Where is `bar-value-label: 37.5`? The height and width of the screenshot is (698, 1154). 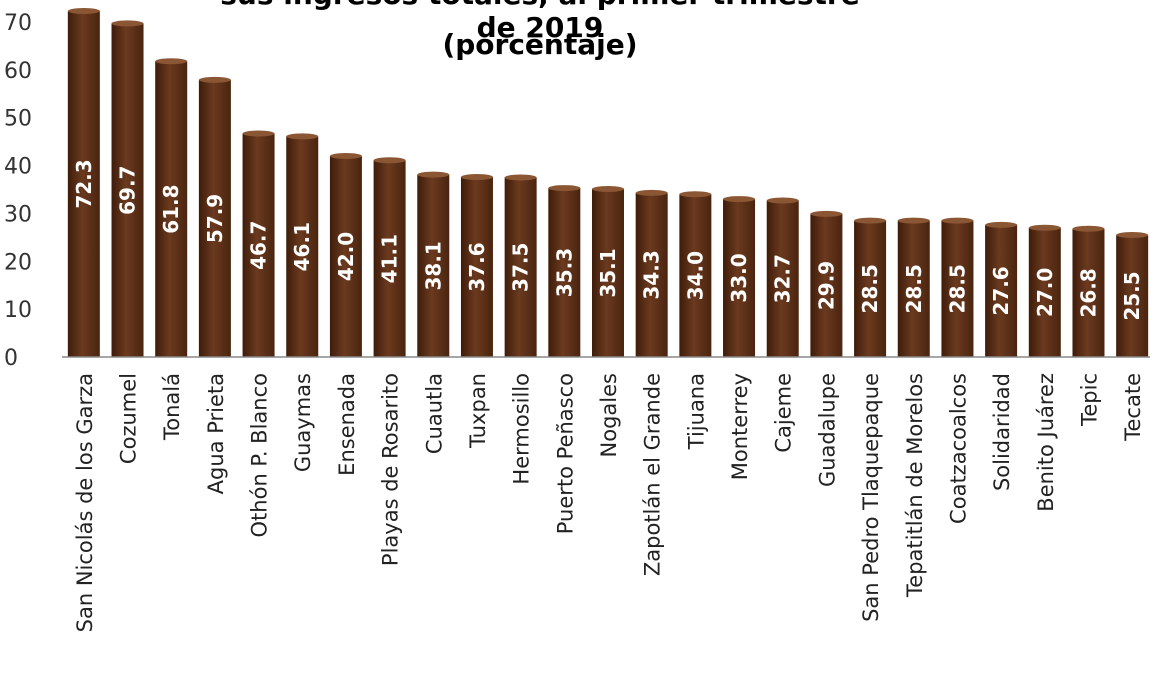
bar-value-label: 37.5 is located at coordinates (521, 267).